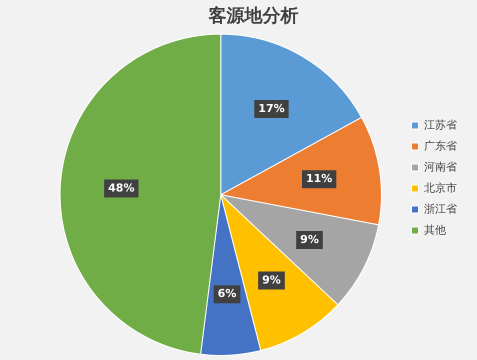 The height and width of the screenshot is (360, 477). I want to click on legend-label: 浙江省, so click(440, 209).